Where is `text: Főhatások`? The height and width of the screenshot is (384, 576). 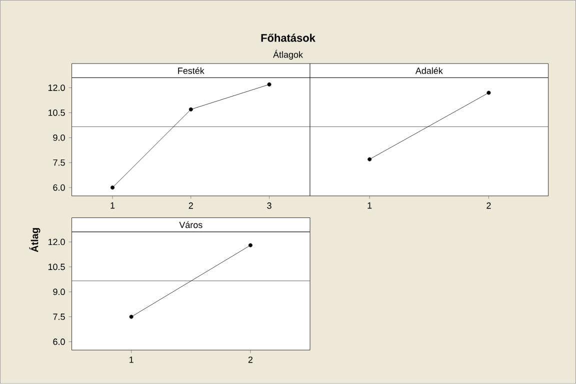
text: Főhatások is located at coordinates (288, 38).